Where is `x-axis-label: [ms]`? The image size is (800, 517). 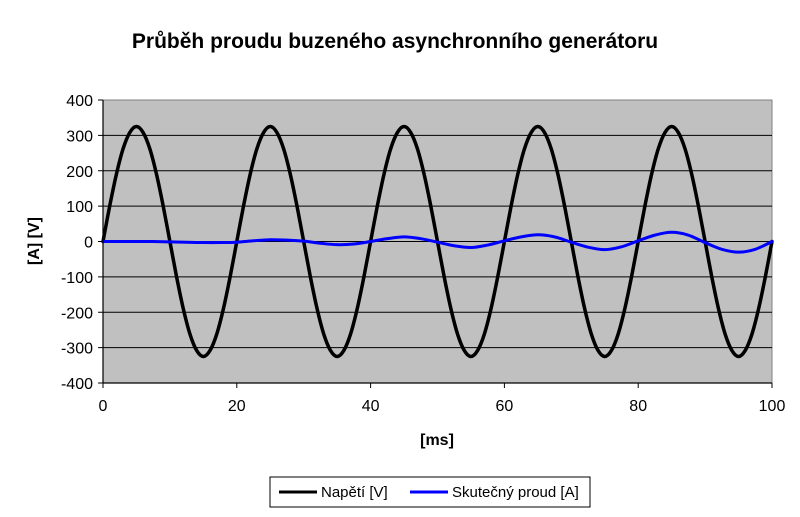
x-axis-label: [ms] is located at coordinates (437, 440).